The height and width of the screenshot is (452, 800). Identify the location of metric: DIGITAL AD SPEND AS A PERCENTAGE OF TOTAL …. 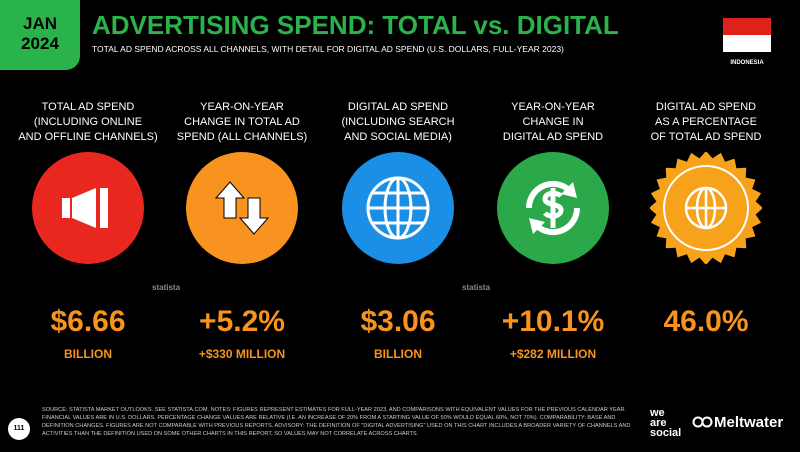
(706, 219).